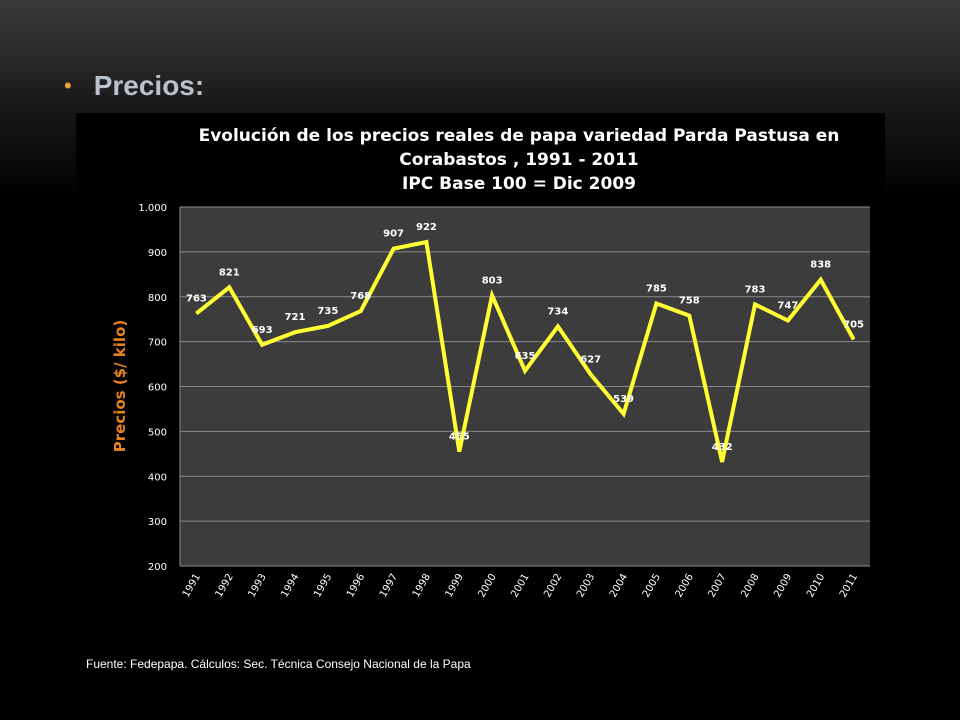  What do you see at coordinates (816, 586) in the screenshot?
I see `x-tick-label: 2010` at bounding box center [816, 586].